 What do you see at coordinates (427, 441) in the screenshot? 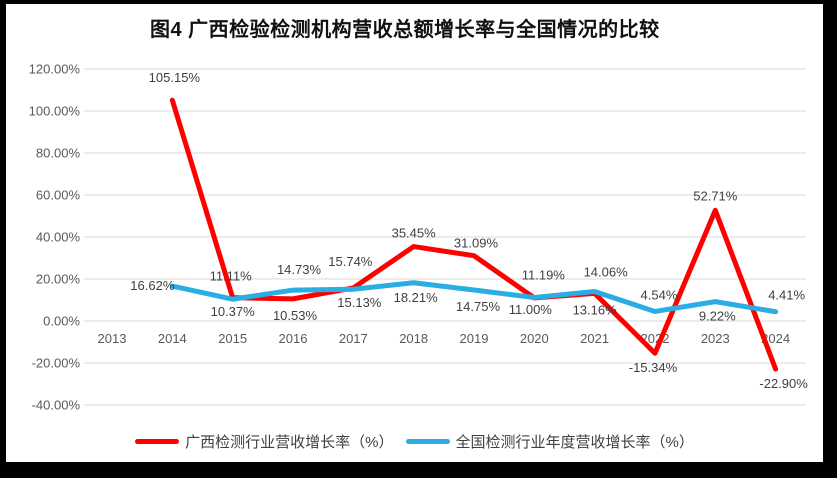
I see `blue-line-swatch-icon` at bounding box center [427, 441].